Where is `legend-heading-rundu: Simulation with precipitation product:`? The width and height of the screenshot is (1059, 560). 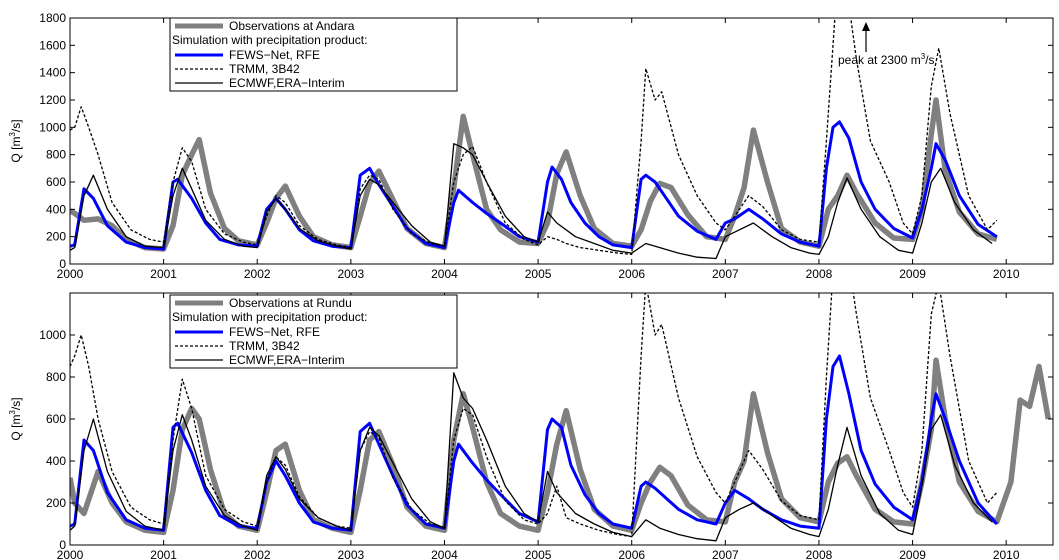 legend-heading-rundu: Simulation with precipitation product: is located at coordinates (269, 317).